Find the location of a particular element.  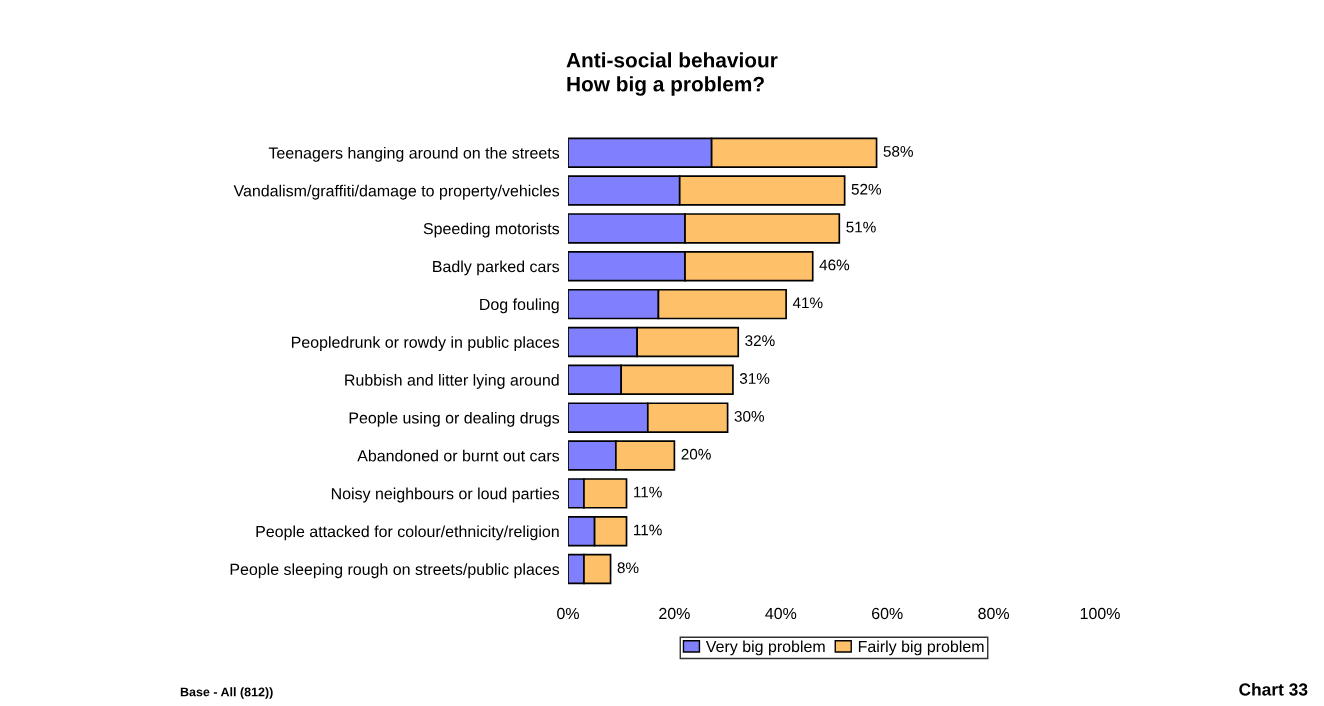

x-tick-label: 40% is located at coordinates (781, 613).